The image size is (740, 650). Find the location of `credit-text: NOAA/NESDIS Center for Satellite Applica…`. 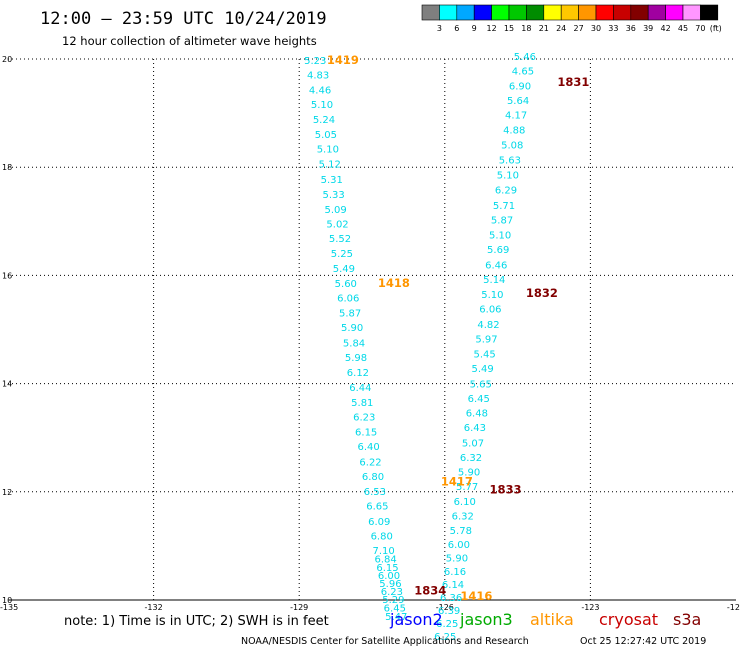

credit-text: NOAA/NESDIS Center for Satellite Applica… is located at coordinates (385, 641).